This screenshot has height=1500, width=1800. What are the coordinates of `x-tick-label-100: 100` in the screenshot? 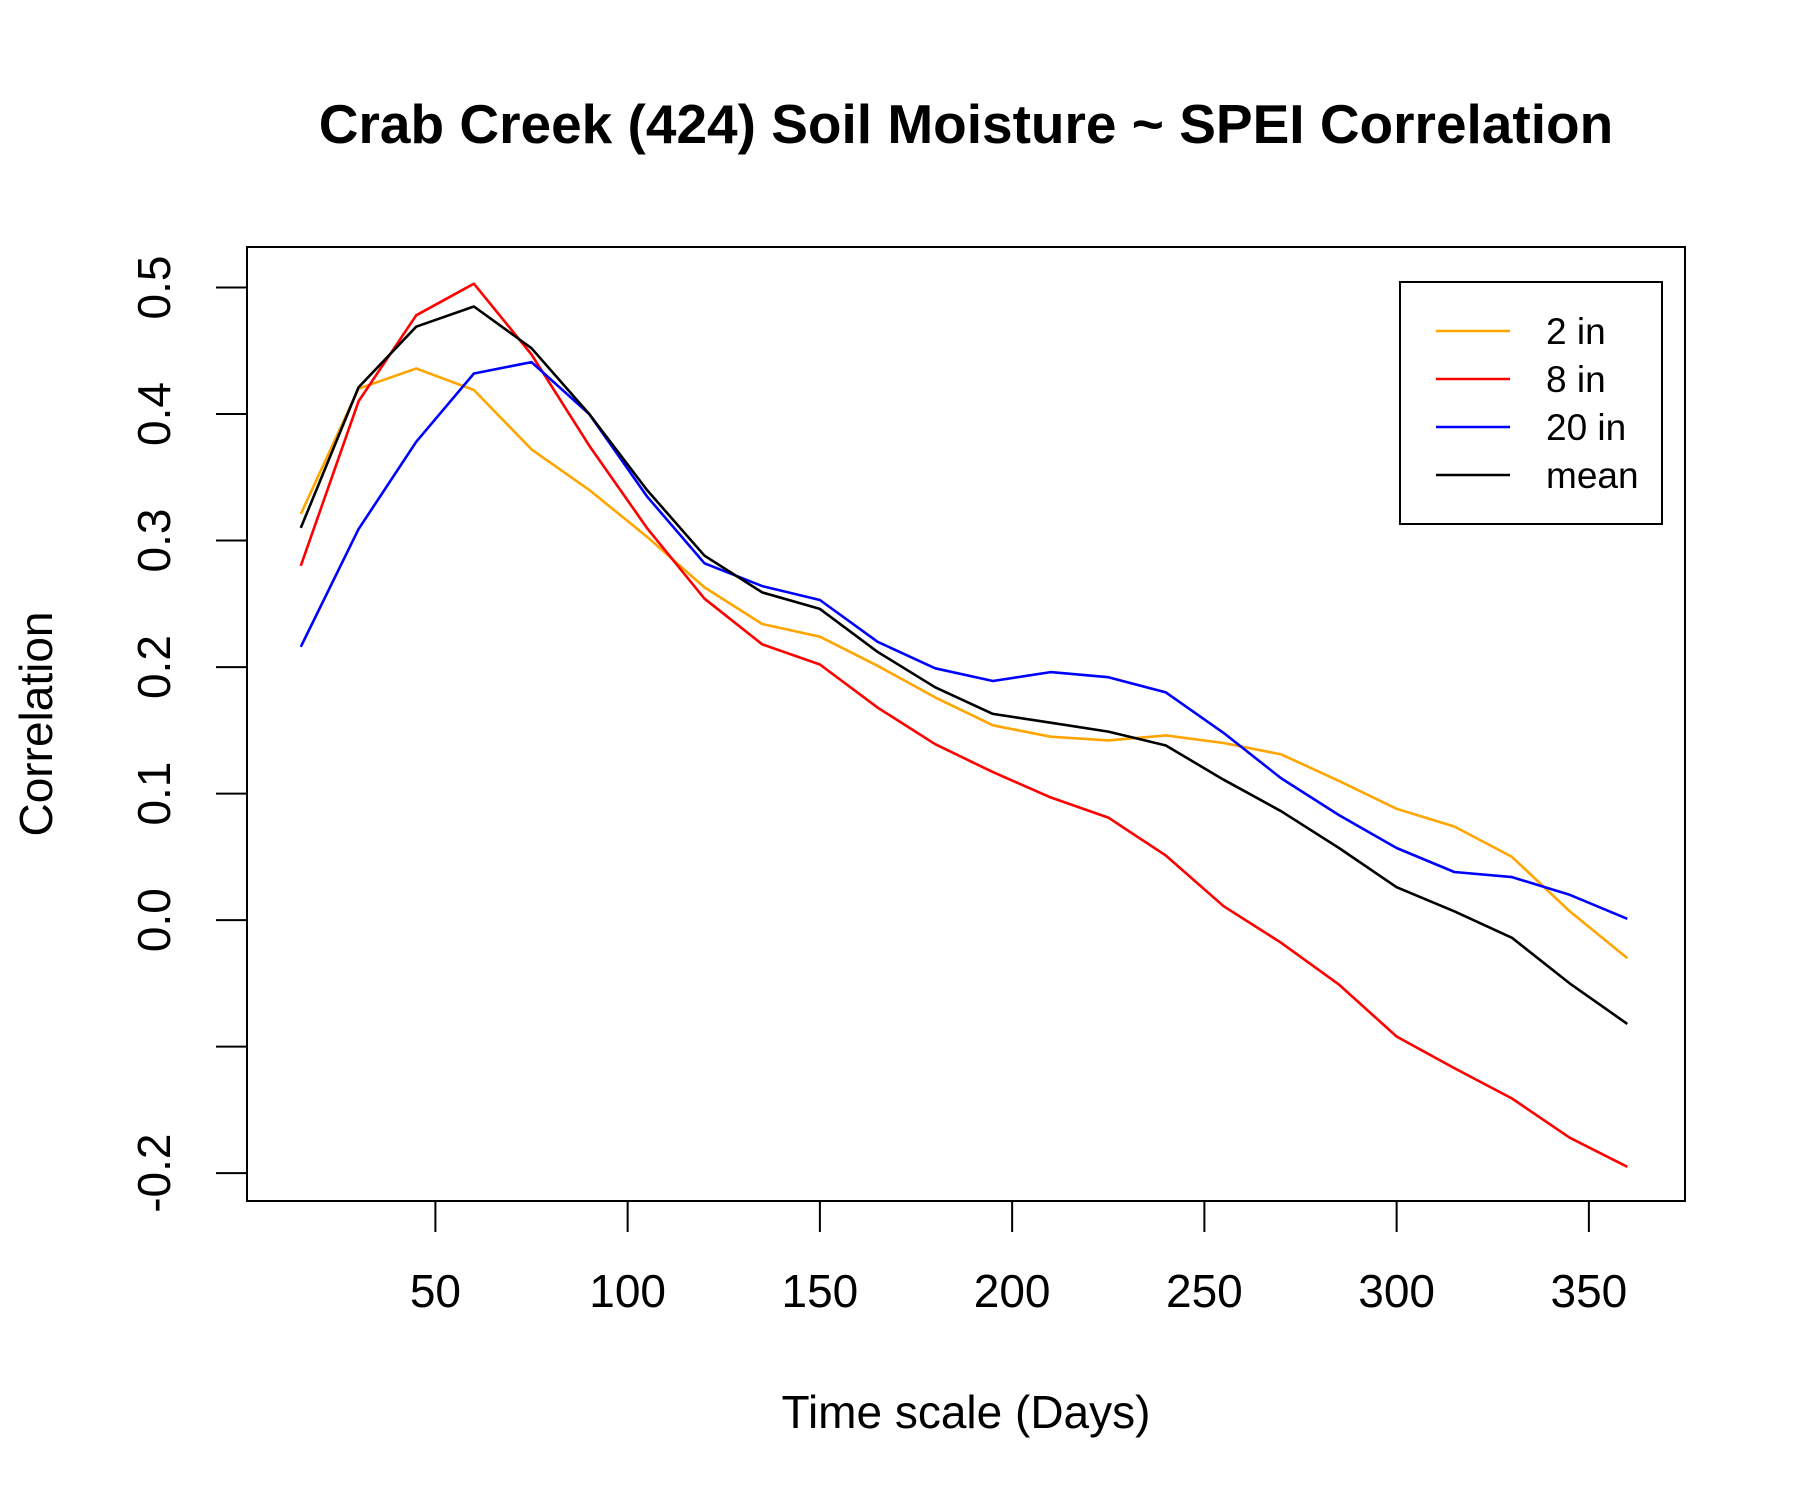 It's located at (627, 1291).